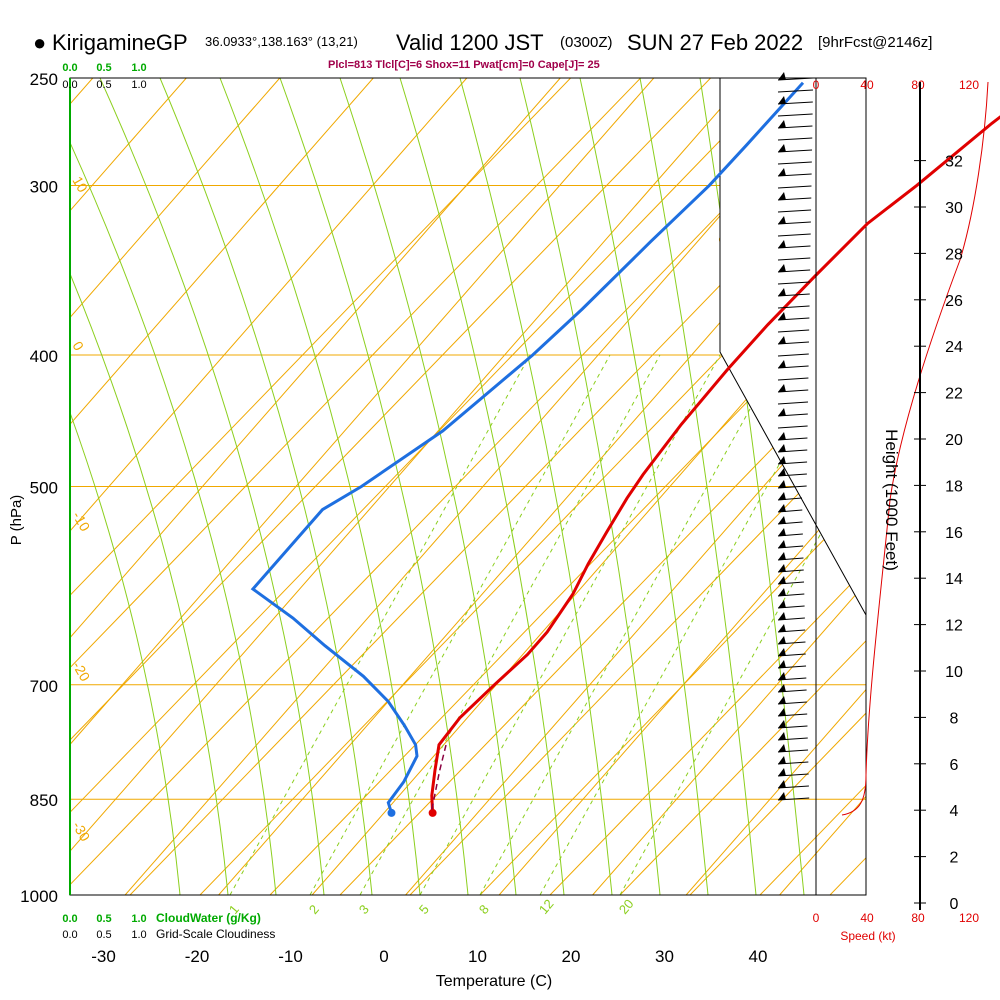 The height and width of the screenshot is (1000, 1000). Describe the element at coordinates (69, 935) in the screenshot. I see `cloudiness-tick-bottom: 0.0` at that location.